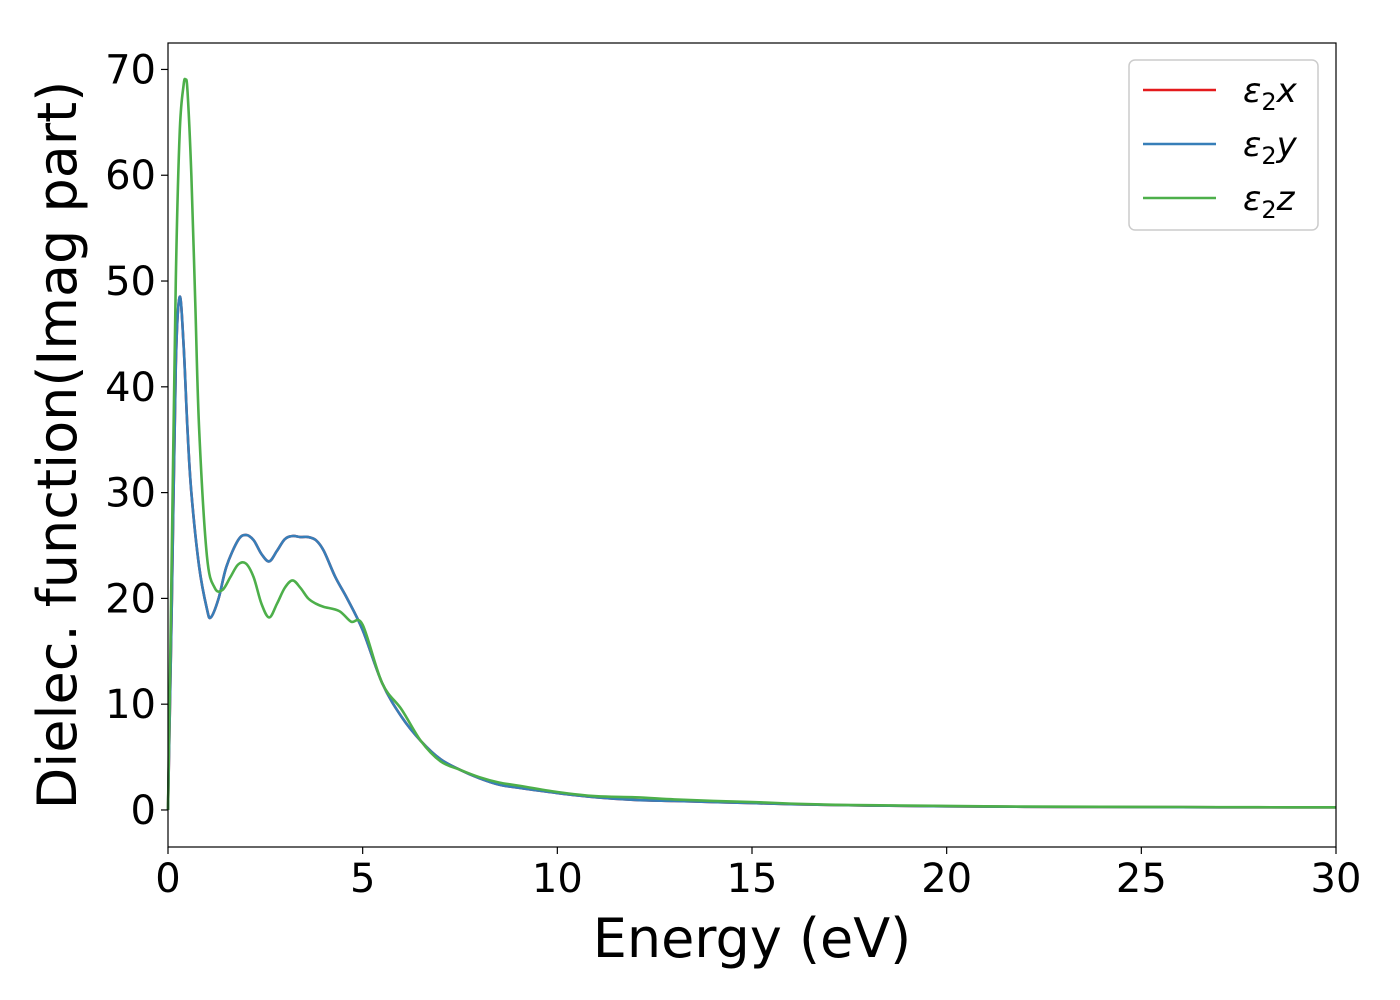 This screenshot has width=1400, height=1000. What do you see at coordinates (1270, 147) in the screenshot?
I see `legend-label-y: ε2y` at bounding box center [1270, 147].